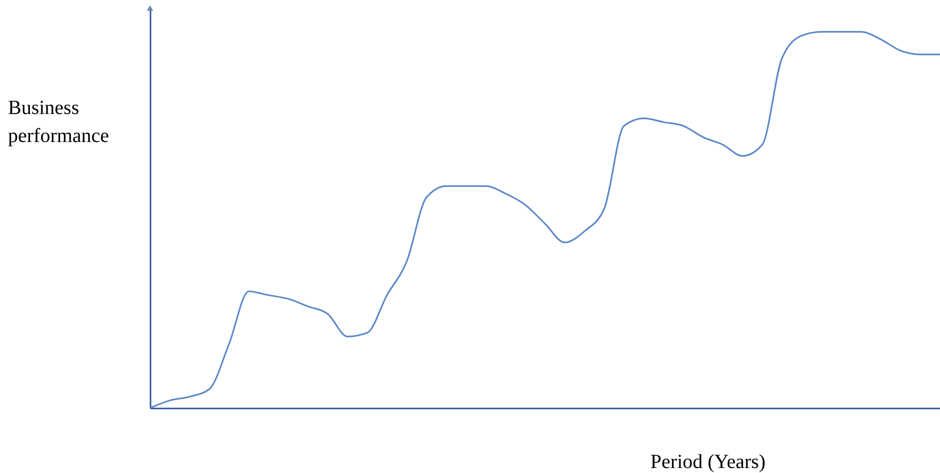 The width and height of the screenshot is (940, 473). Describe the element at coordinates (59, 122) in the screenshot. I see `y-axis-title: Business performance` at that location.